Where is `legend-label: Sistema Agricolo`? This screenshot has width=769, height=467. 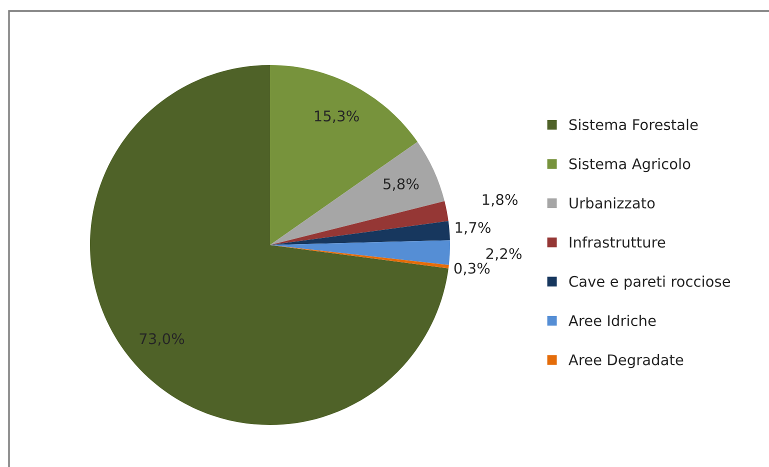 legend-label: Sistema Agricolo is located at coordinates (629, 165).